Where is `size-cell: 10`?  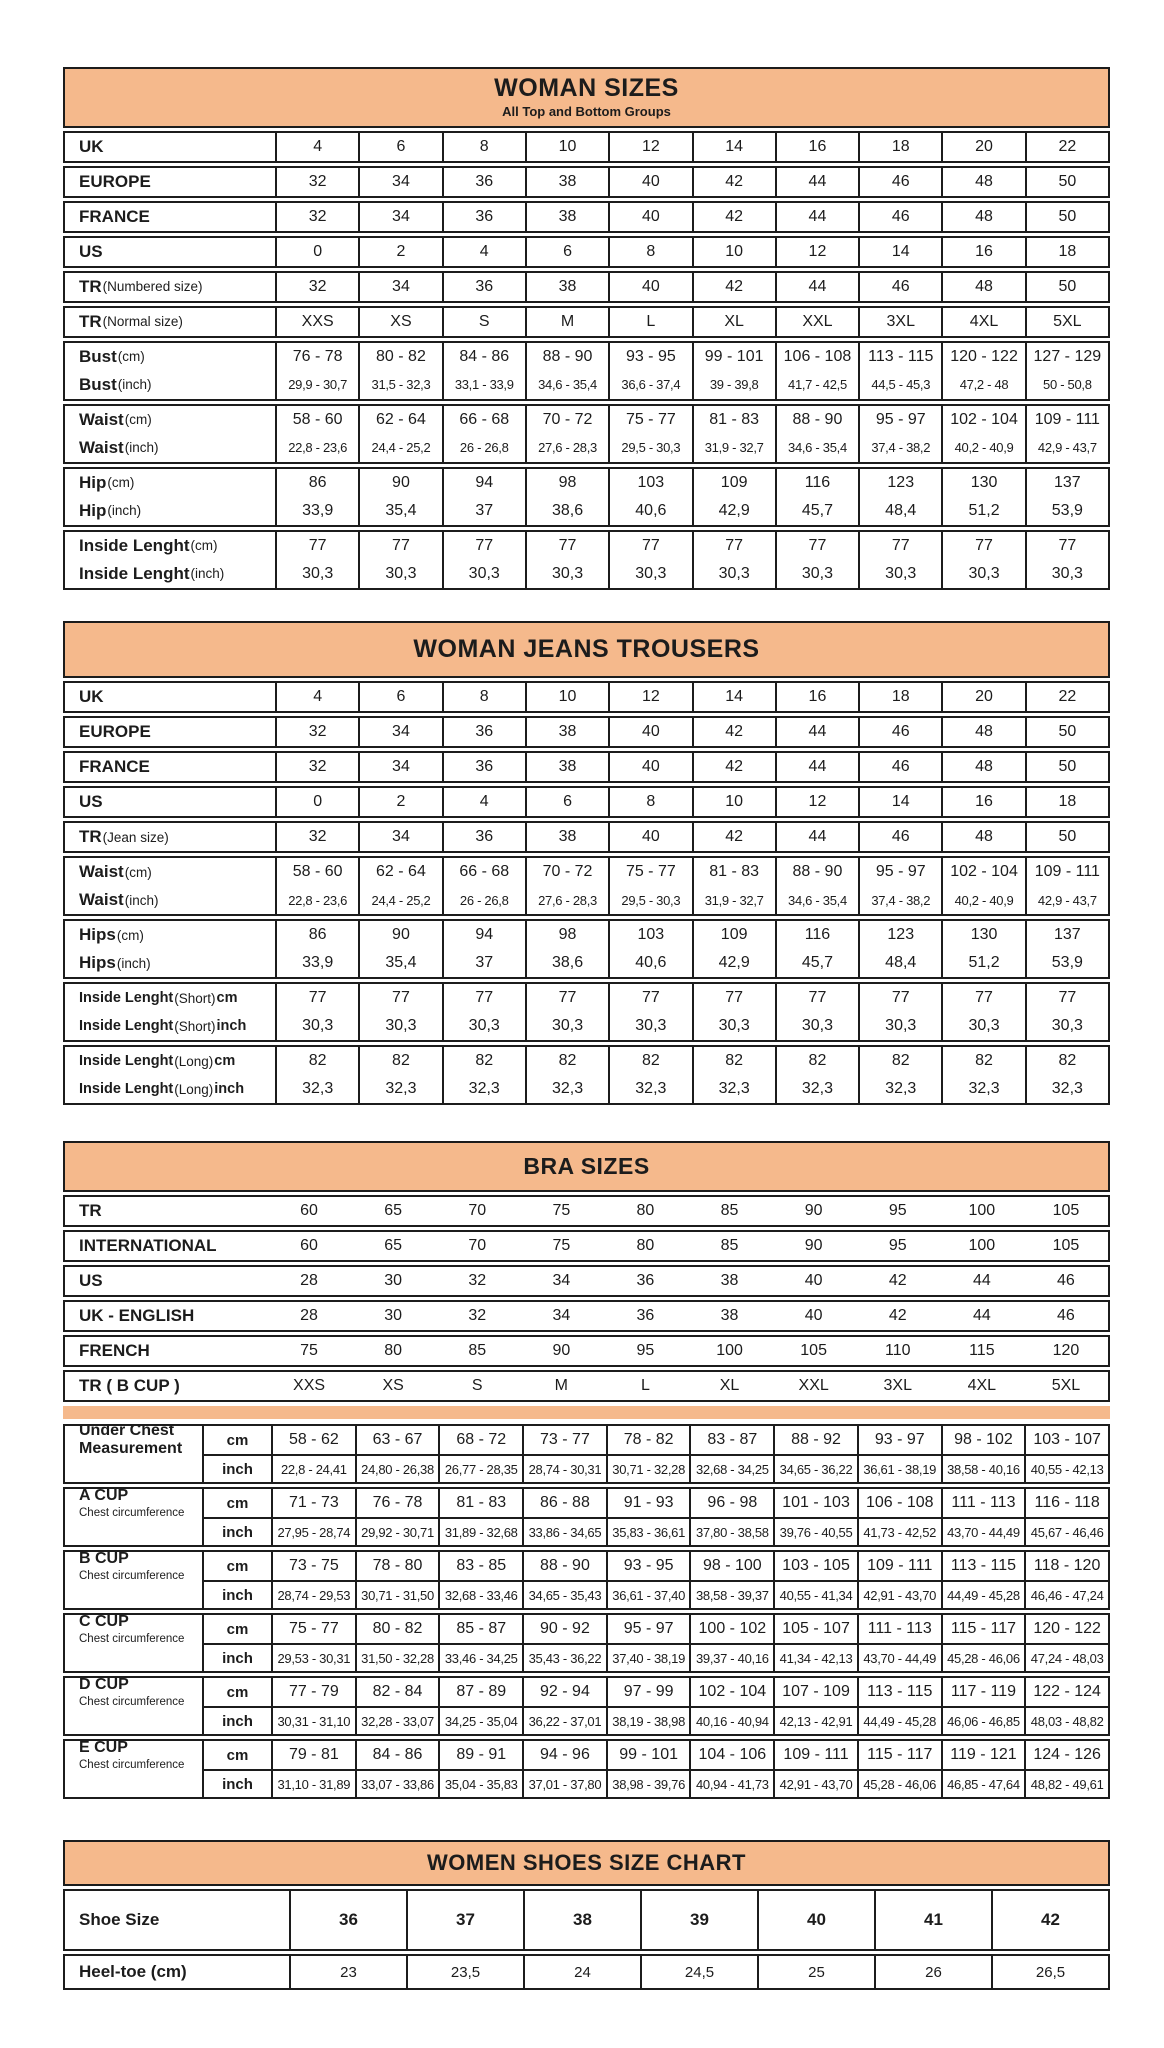 size-cell: 10 is located at coordinates (566, 697).